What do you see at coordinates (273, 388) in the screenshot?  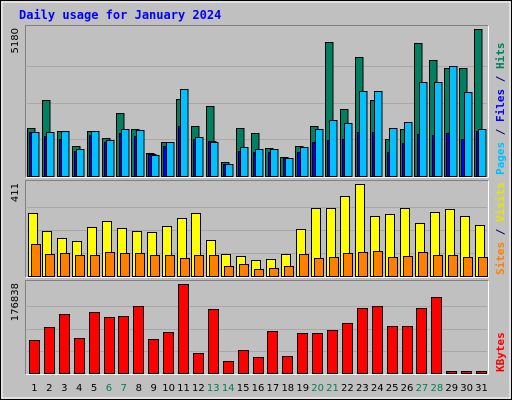 I see `x-tick-label-17: 17` at bounding box center [273, 388].